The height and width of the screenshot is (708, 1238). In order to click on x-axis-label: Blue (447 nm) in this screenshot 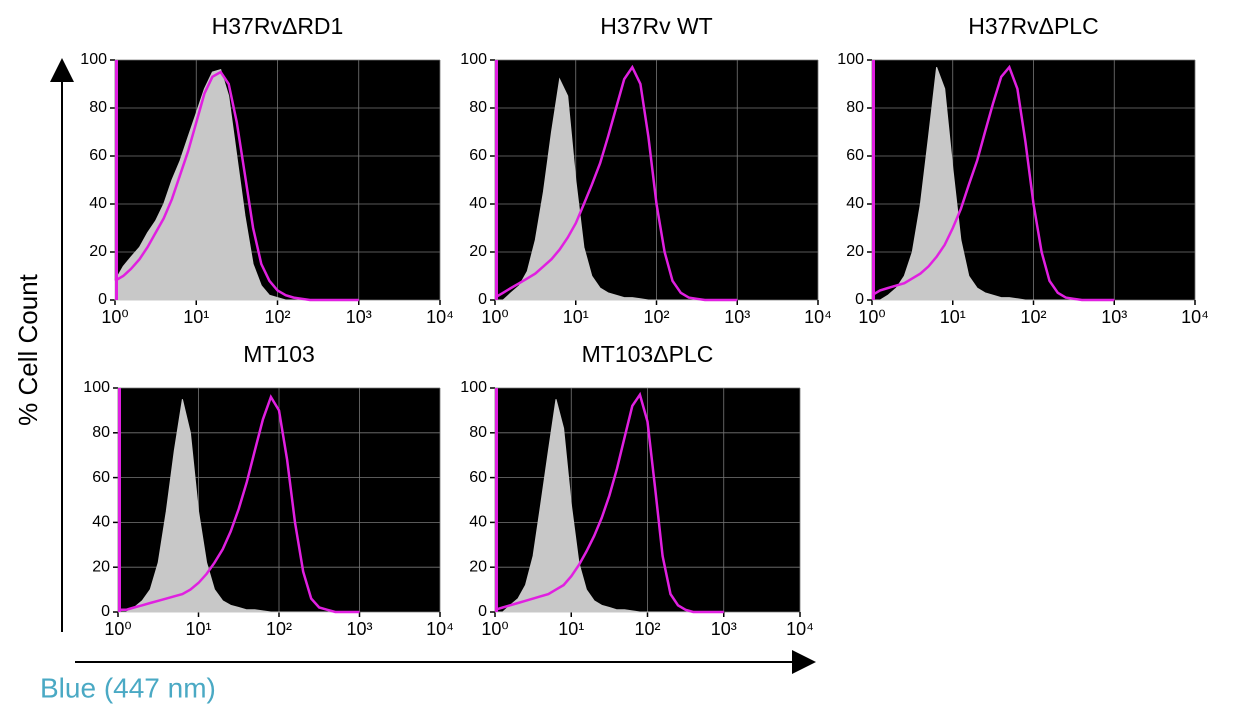, I will do `click(128, 687)`.